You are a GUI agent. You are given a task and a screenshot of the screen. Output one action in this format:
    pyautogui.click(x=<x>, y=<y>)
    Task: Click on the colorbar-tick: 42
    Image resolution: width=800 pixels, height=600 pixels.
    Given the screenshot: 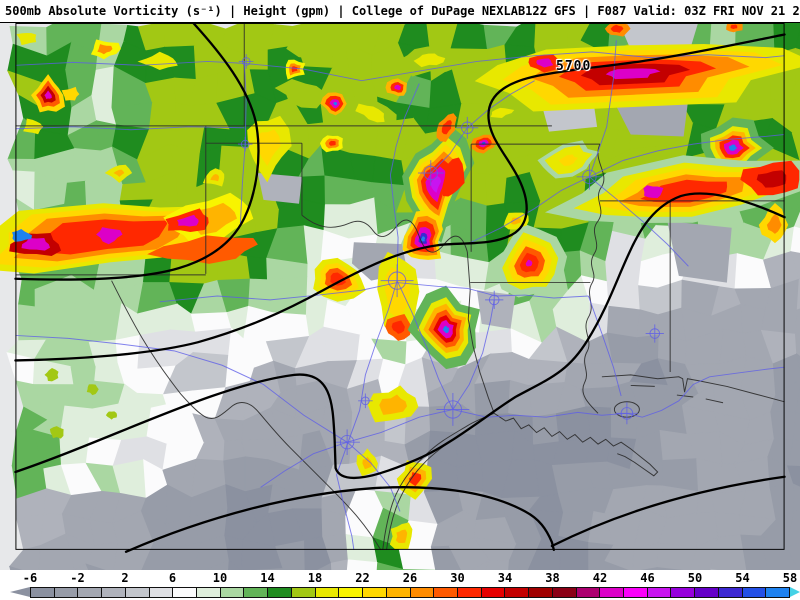 What is the action you would take?
    pyautogui.click(x=600, y=578)
    